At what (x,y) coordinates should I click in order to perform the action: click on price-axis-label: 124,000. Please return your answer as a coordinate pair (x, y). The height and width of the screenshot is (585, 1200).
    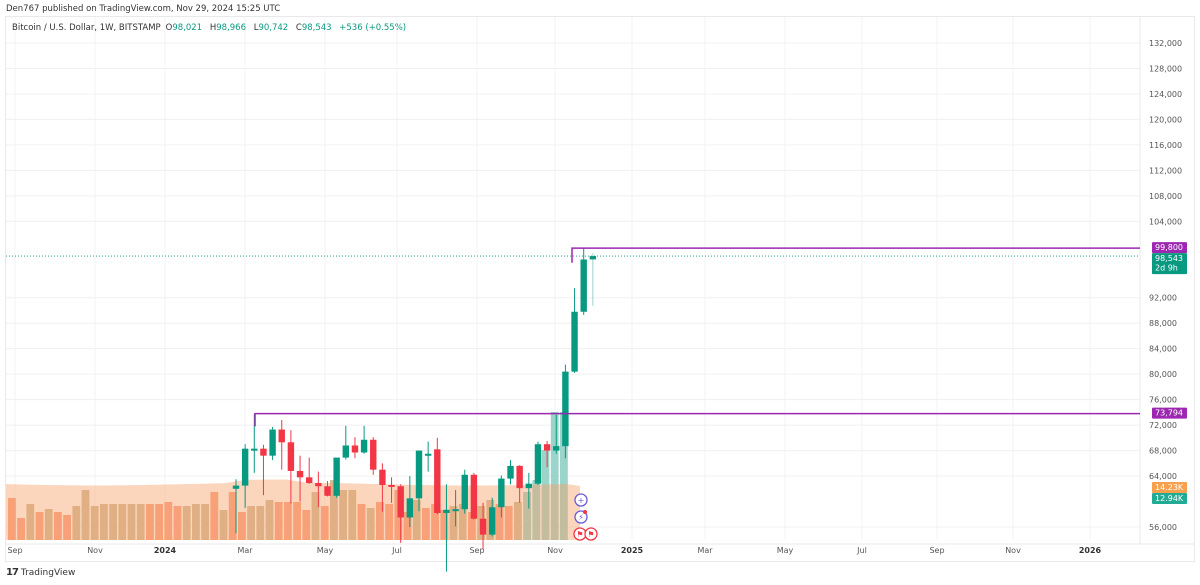
    Looking at the image, I should click on (1165, 94).